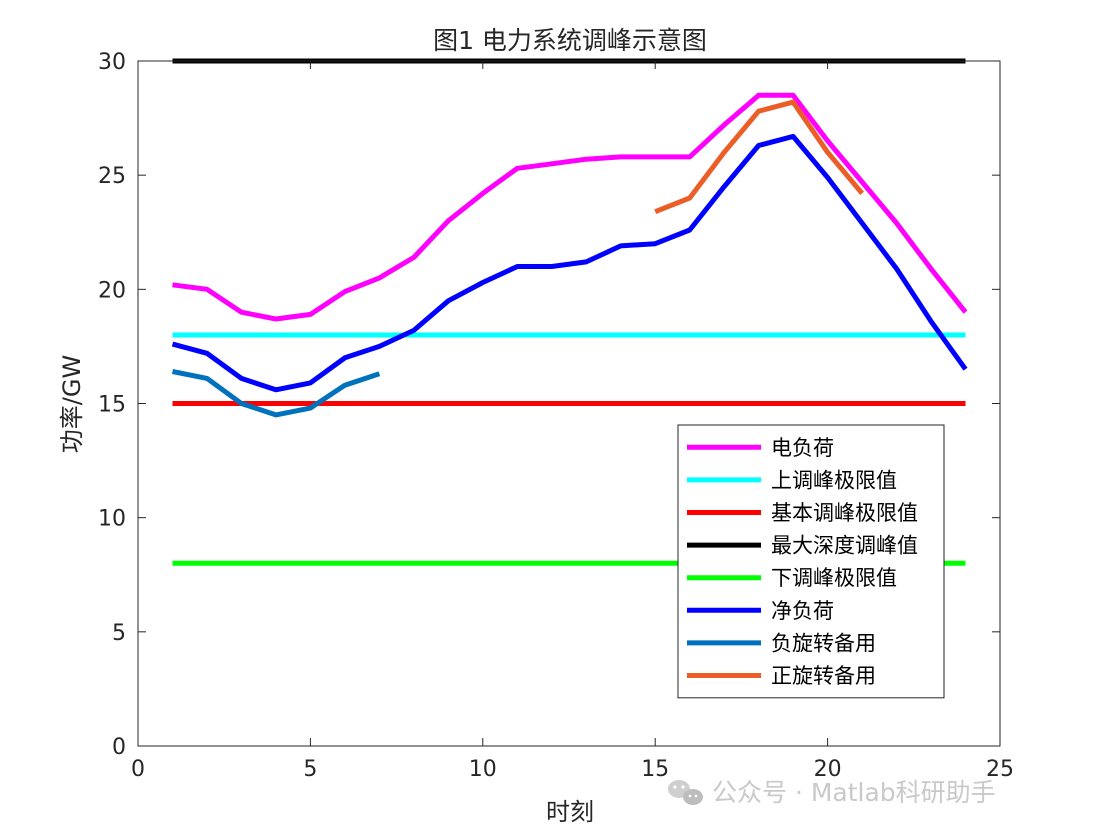  I want to click on legend-label: 净负荷, so click(802, 611).